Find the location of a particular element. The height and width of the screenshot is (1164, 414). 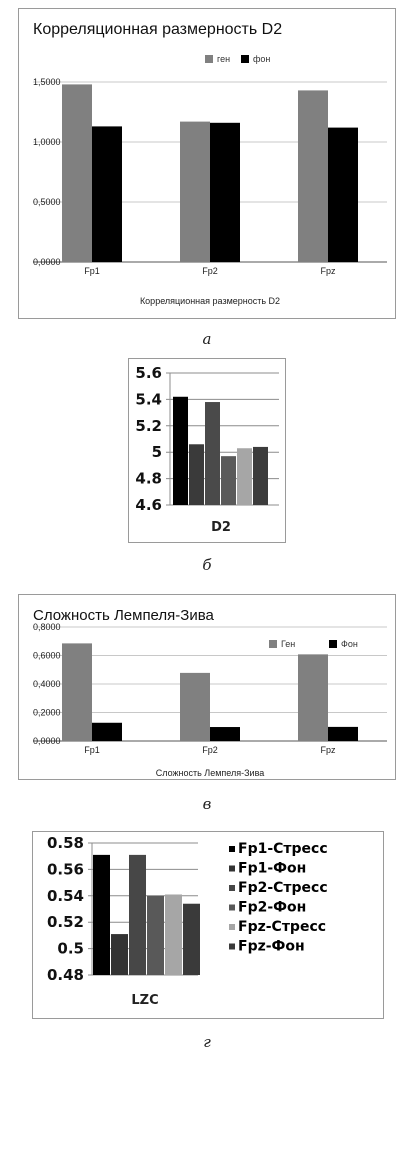

legend-label: Fp2-Фон is located at coordinates (272, 908).